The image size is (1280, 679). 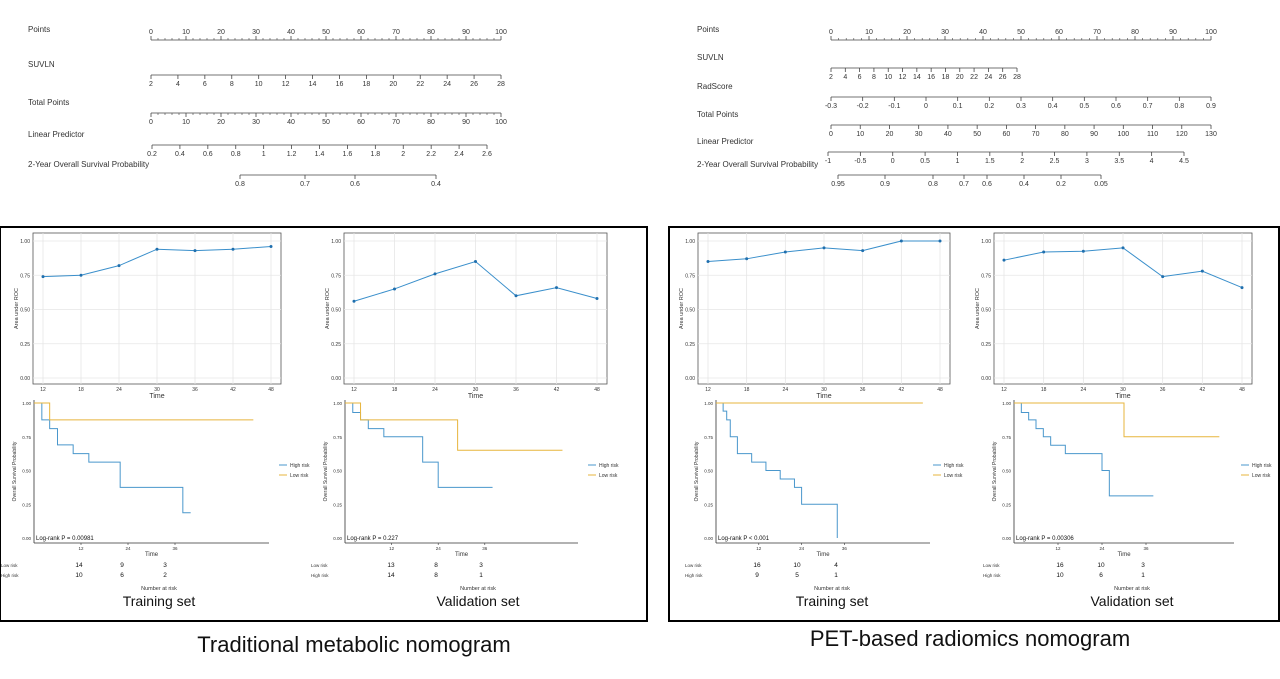 I want to click on nomogram-row-label: Linear Predictor, so click(x=725, y=141).